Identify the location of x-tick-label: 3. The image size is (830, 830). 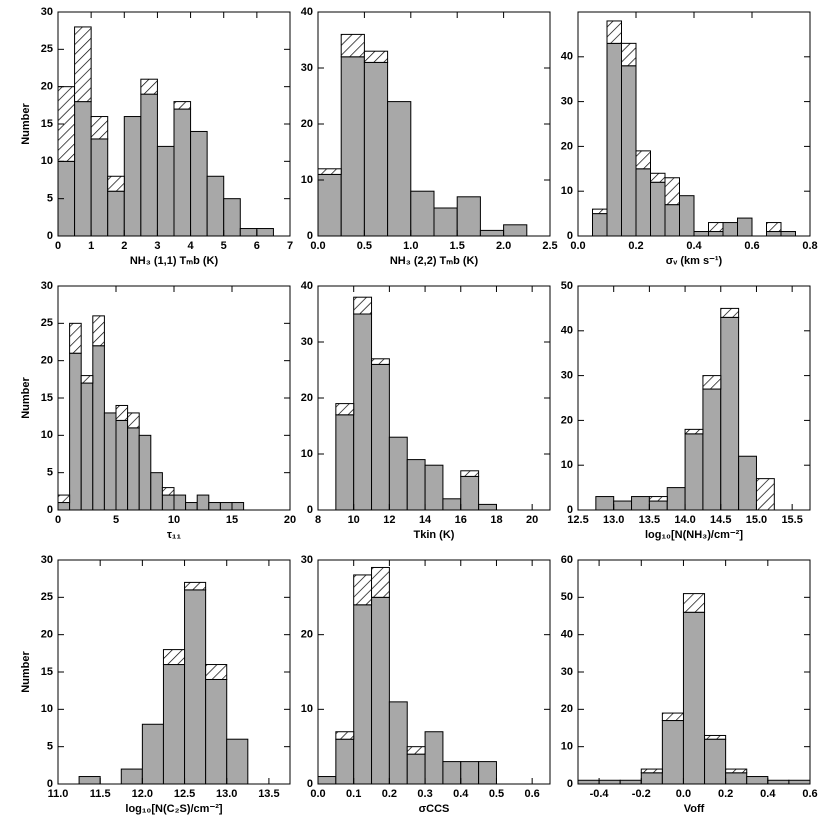
(157, 246).